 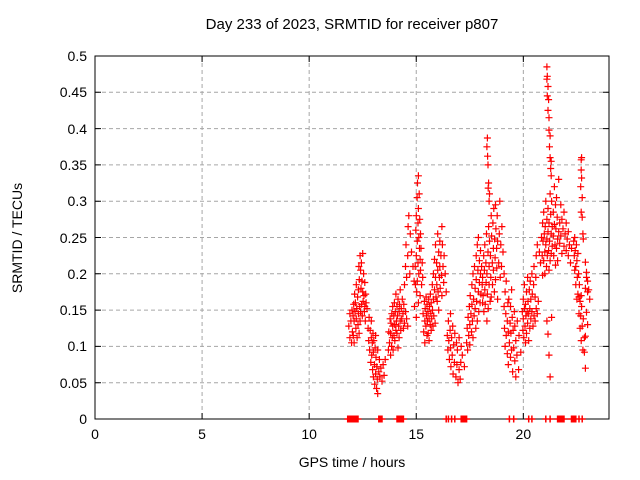 What do you see at coordinates (95, 434) in the screenshot?
I see `x-tick-label: 0` at bounding box center [95, 434].